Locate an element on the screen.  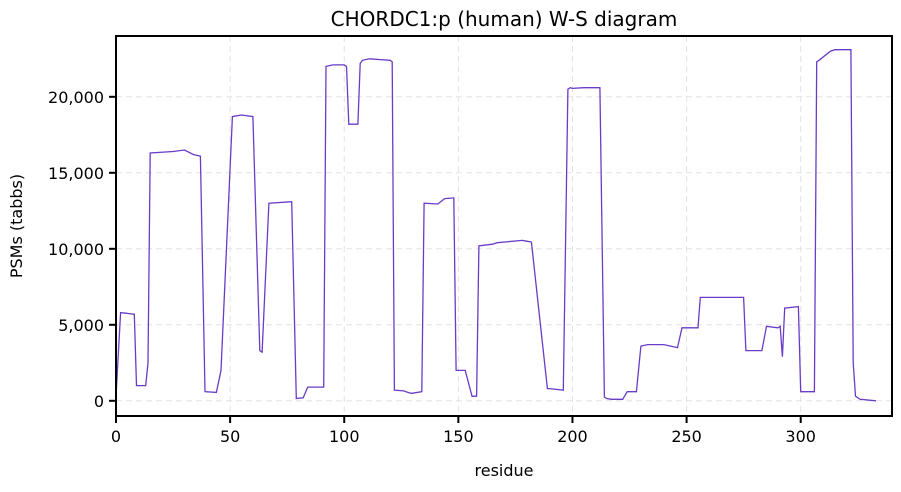
x-tick-label: 50 is located at coordinates (230, 436).